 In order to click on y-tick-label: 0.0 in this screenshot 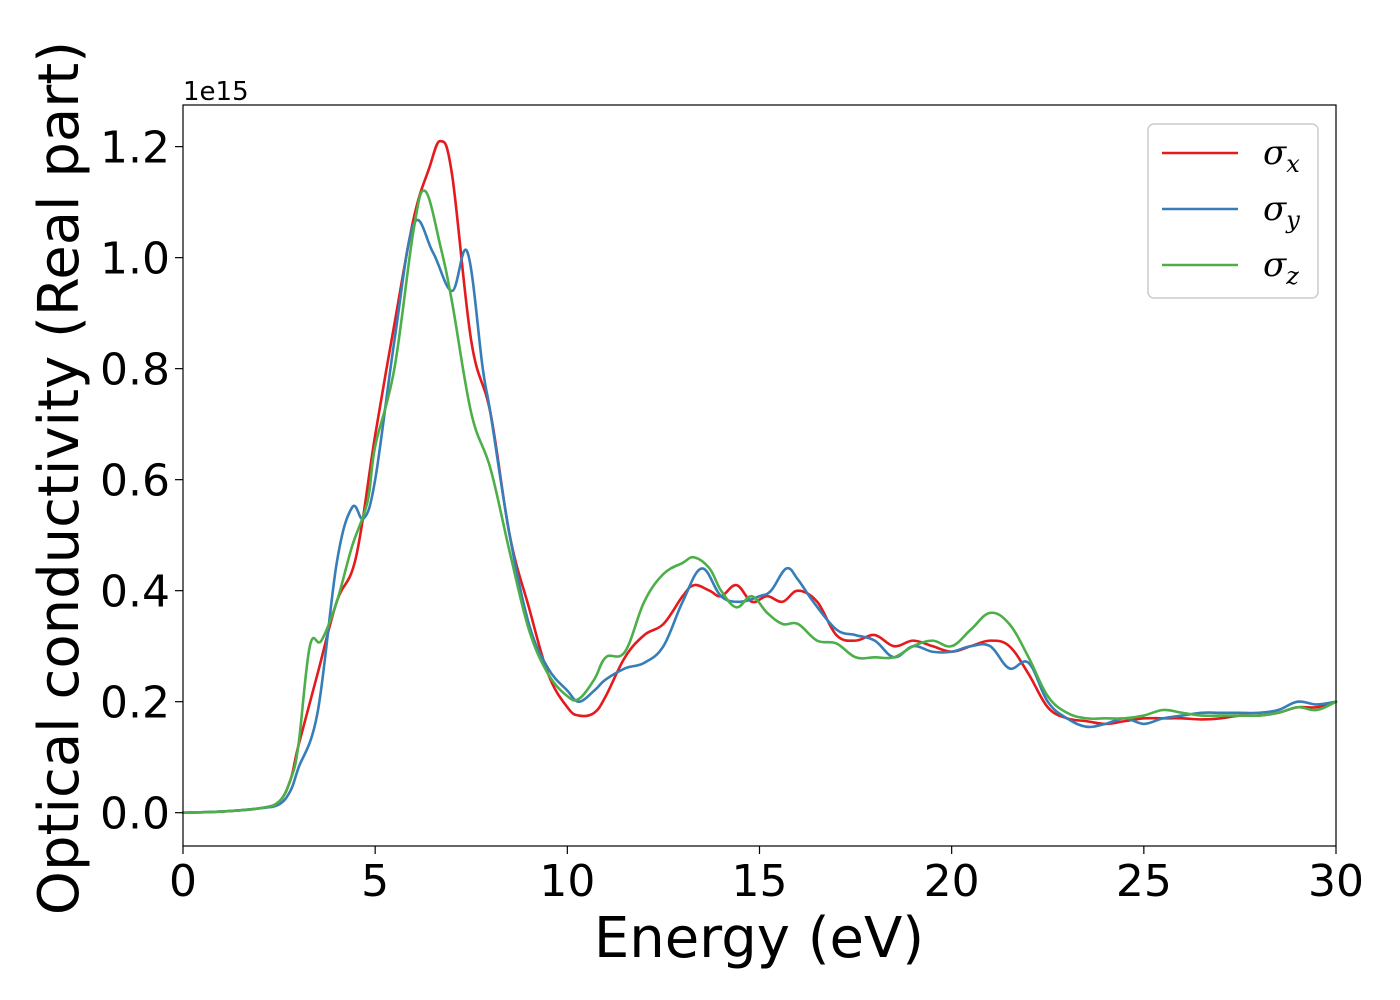, I will do `click(135, 814)`.